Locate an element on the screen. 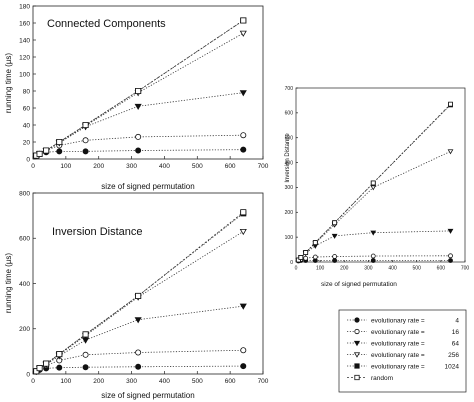 This screenshot has height=402, width=474. y-tick-label: 800 is located at coordinates (24, 193).